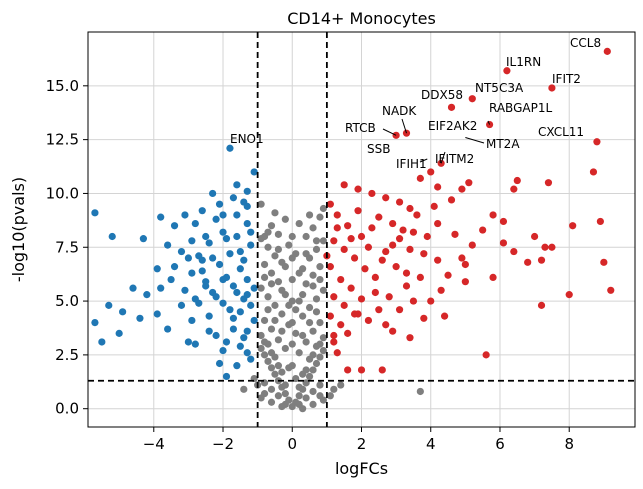 This screenshot has height=489, width=643. What do you see at coordinates (569, 444) in the screenshot?
I see `x-tick-label: 8` at bounding box center [569, 444].